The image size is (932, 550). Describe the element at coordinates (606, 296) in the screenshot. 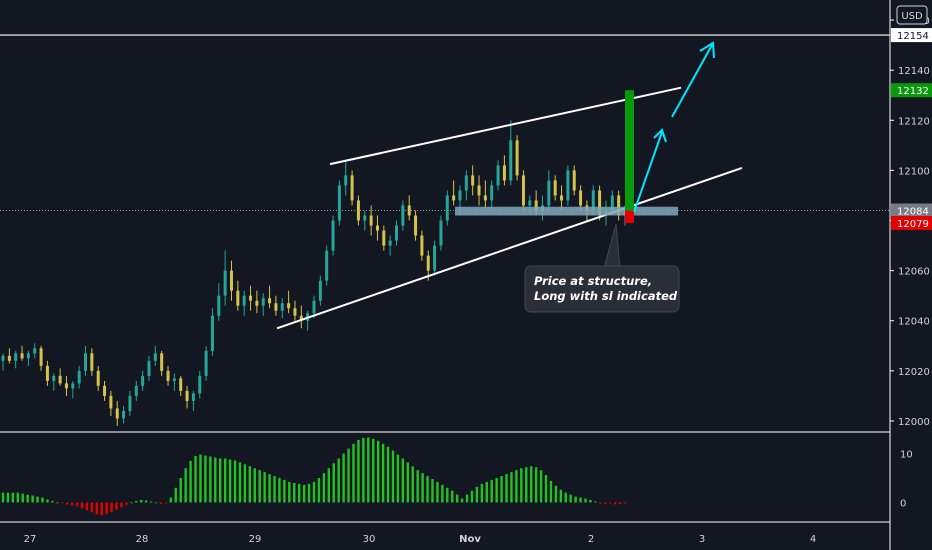

I see `annotation-line-2: Long with sl indicated` at that location.